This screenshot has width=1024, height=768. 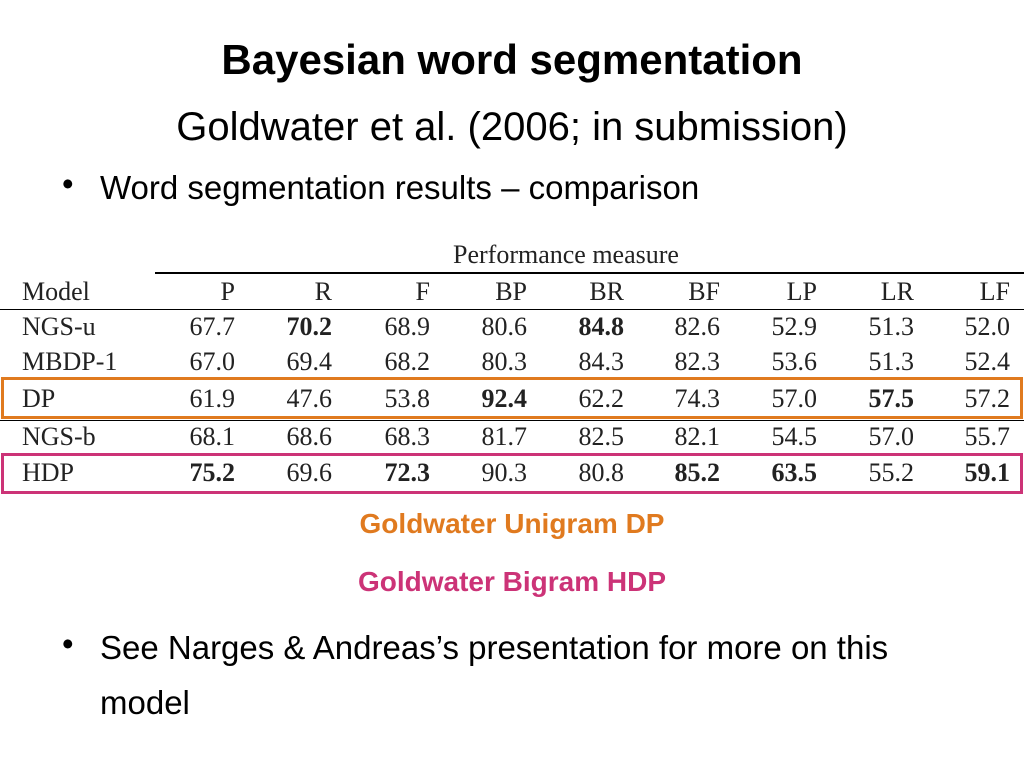 What do you see at coordinates (504, 398) in the screenshot?
I see `cell: 92.4` at bounding box center [504, 398].